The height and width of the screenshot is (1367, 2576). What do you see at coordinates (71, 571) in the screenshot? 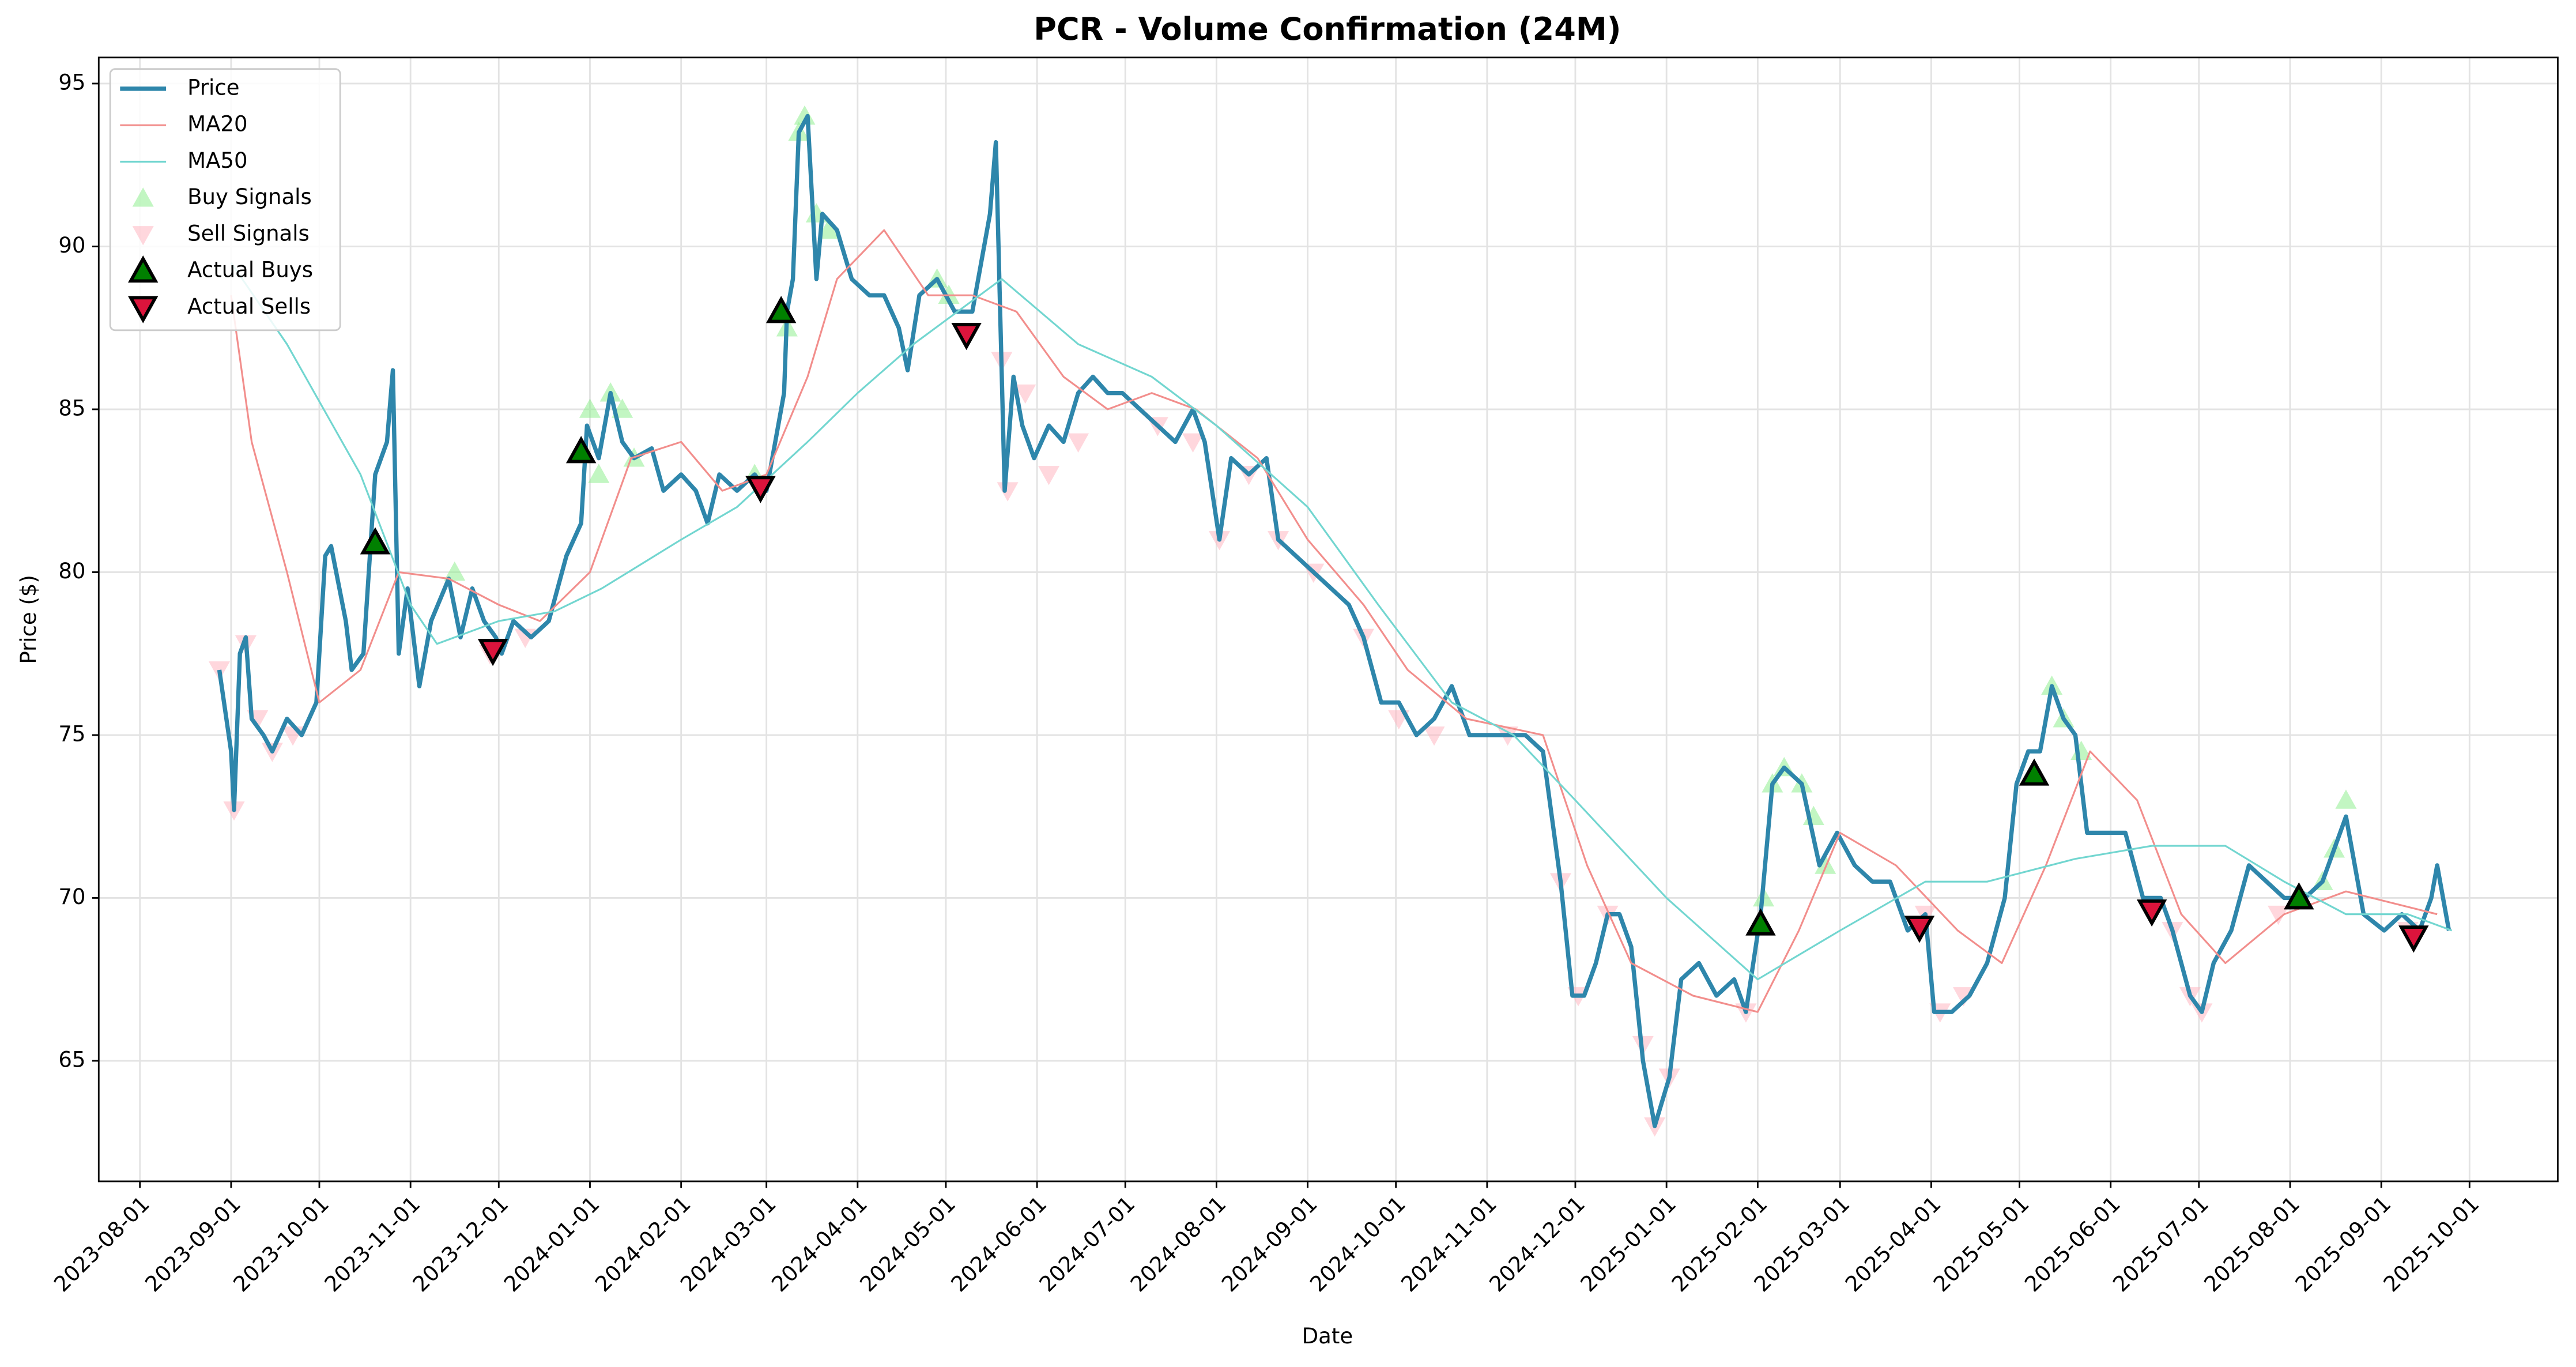
I see `y-tick-label: 80` at bounding box center [71, 571].